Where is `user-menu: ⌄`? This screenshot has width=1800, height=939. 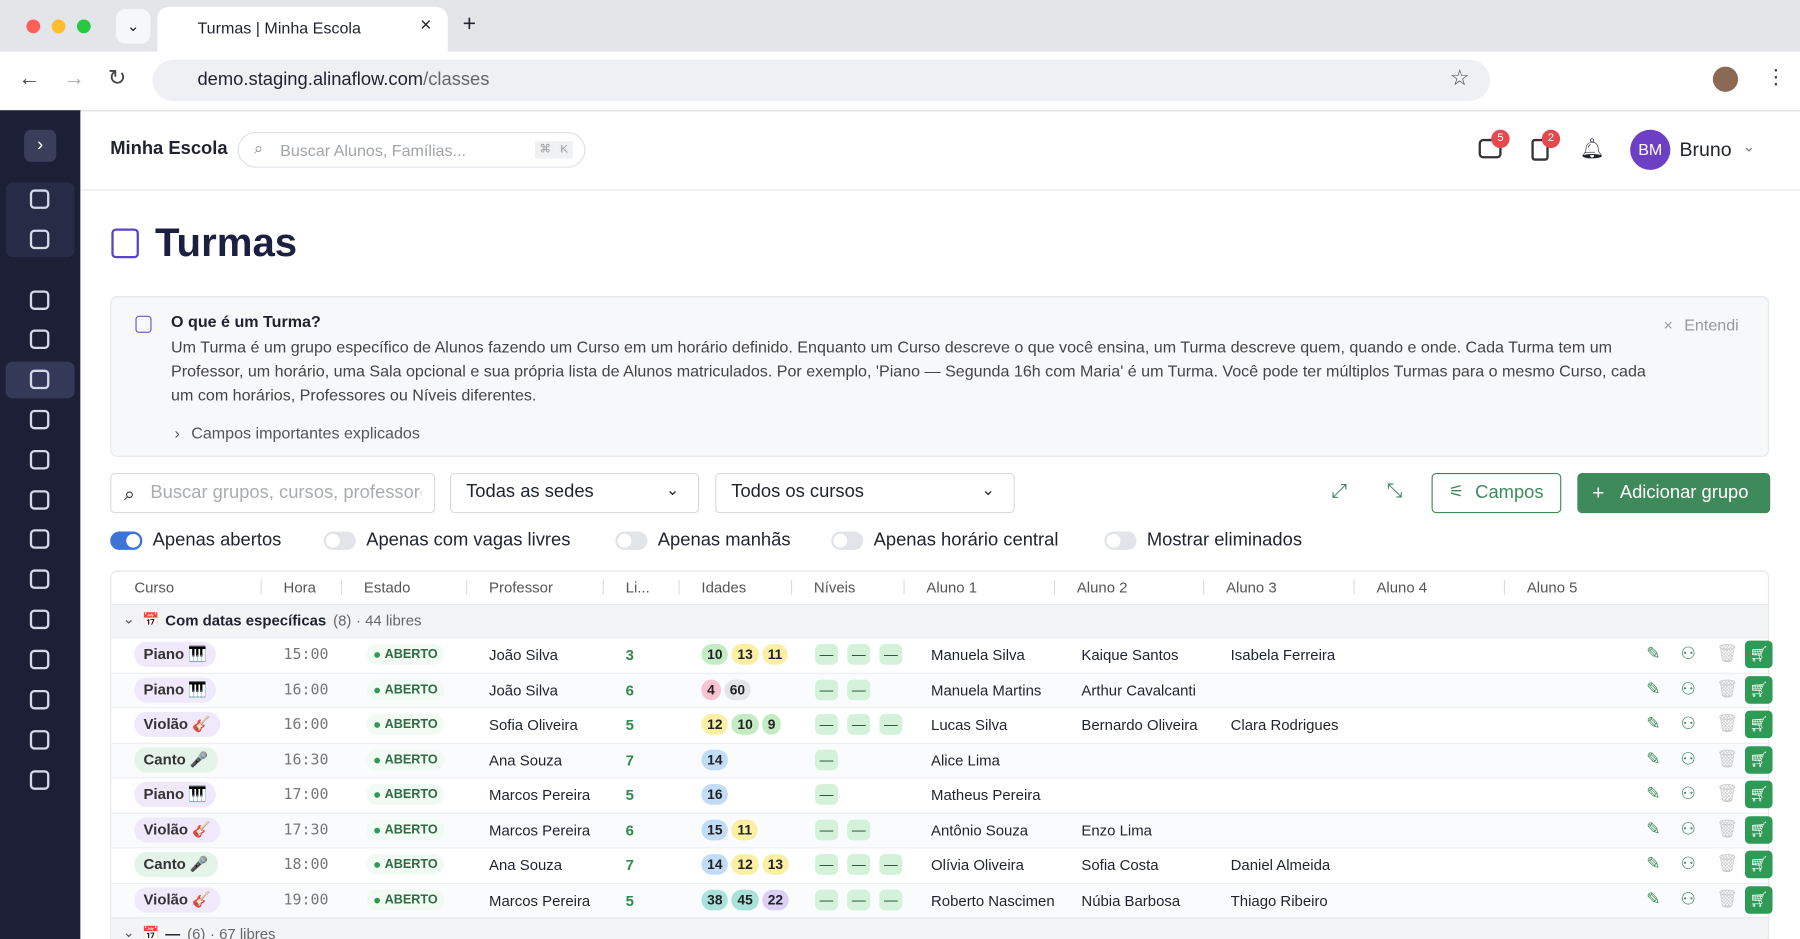
user-menu: ⌄ is located at coordinates (1749, 146).